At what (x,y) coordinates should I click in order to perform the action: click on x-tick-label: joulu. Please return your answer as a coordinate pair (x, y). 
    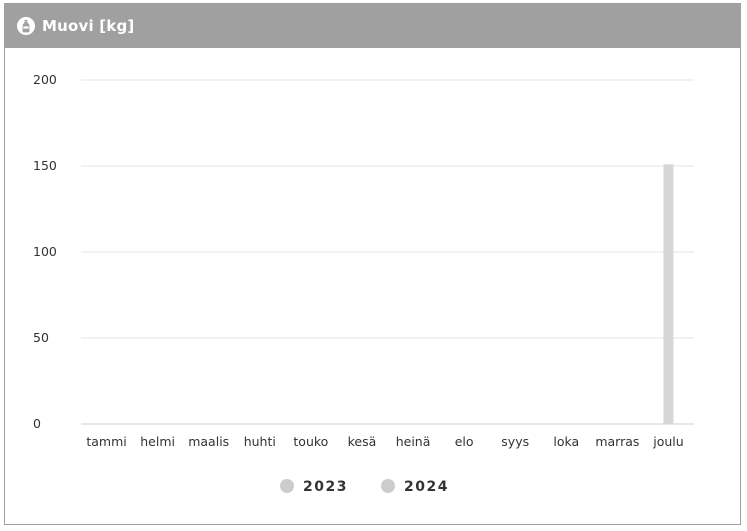
    Looking at the image, I should click on (667, 441).